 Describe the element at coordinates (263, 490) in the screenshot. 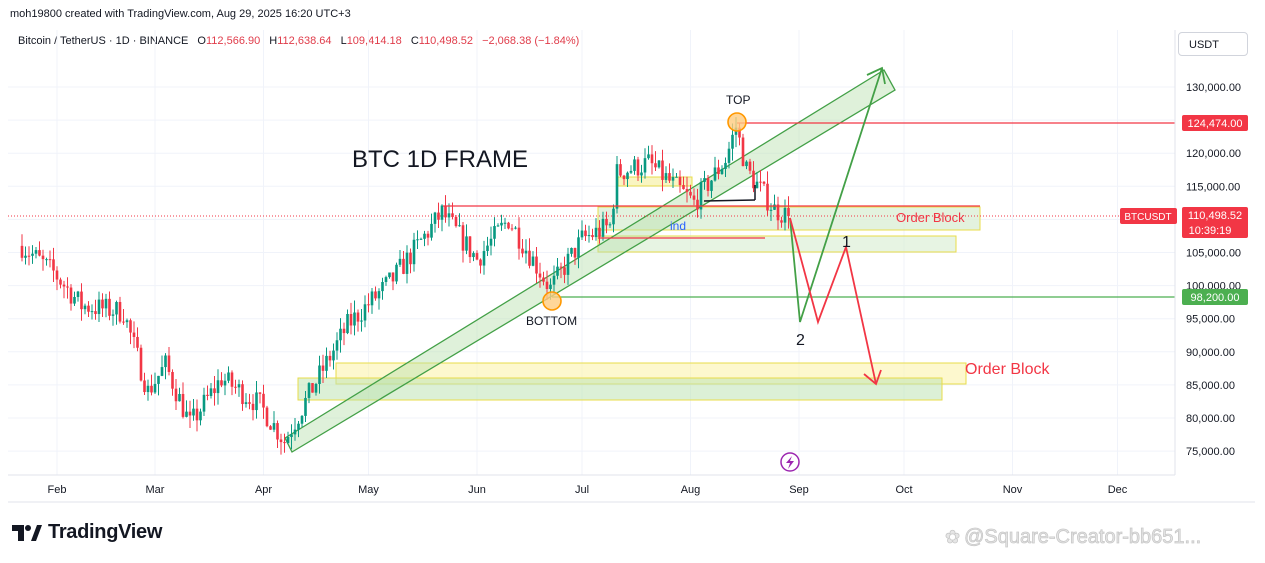

I see `time-tick-label: Apr` at that location.